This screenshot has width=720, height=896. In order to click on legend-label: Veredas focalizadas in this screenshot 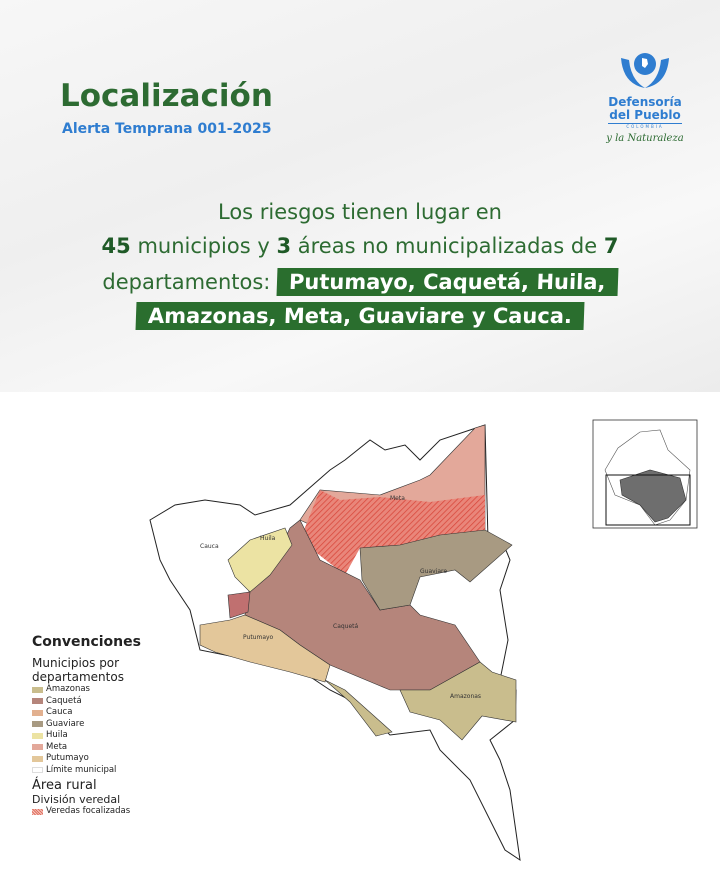, I will do `click(88, 811)`.